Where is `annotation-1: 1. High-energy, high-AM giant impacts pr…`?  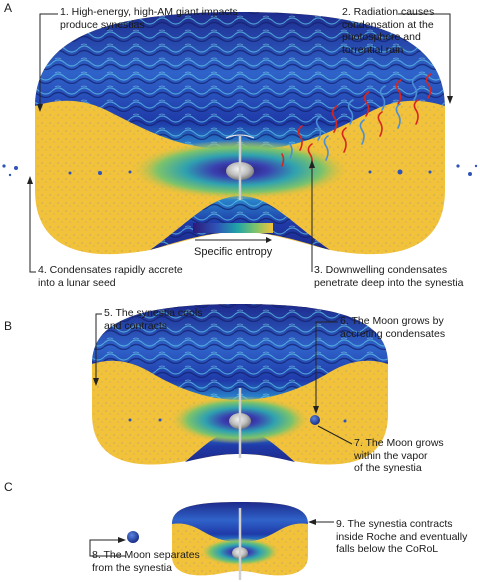
annotation-1: 1. High-energy, high-AM giant impacts pr… is located at coordinates (149, 18).